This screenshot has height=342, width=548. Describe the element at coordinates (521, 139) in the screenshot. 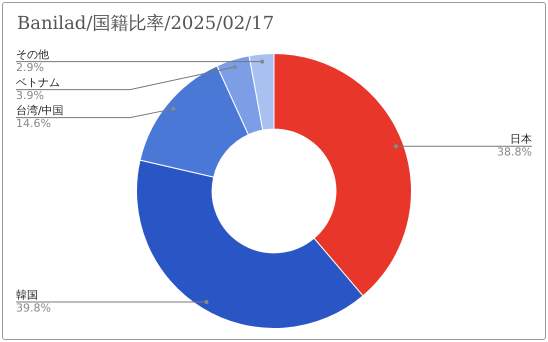

I see `slice-label: 日本` at that location.